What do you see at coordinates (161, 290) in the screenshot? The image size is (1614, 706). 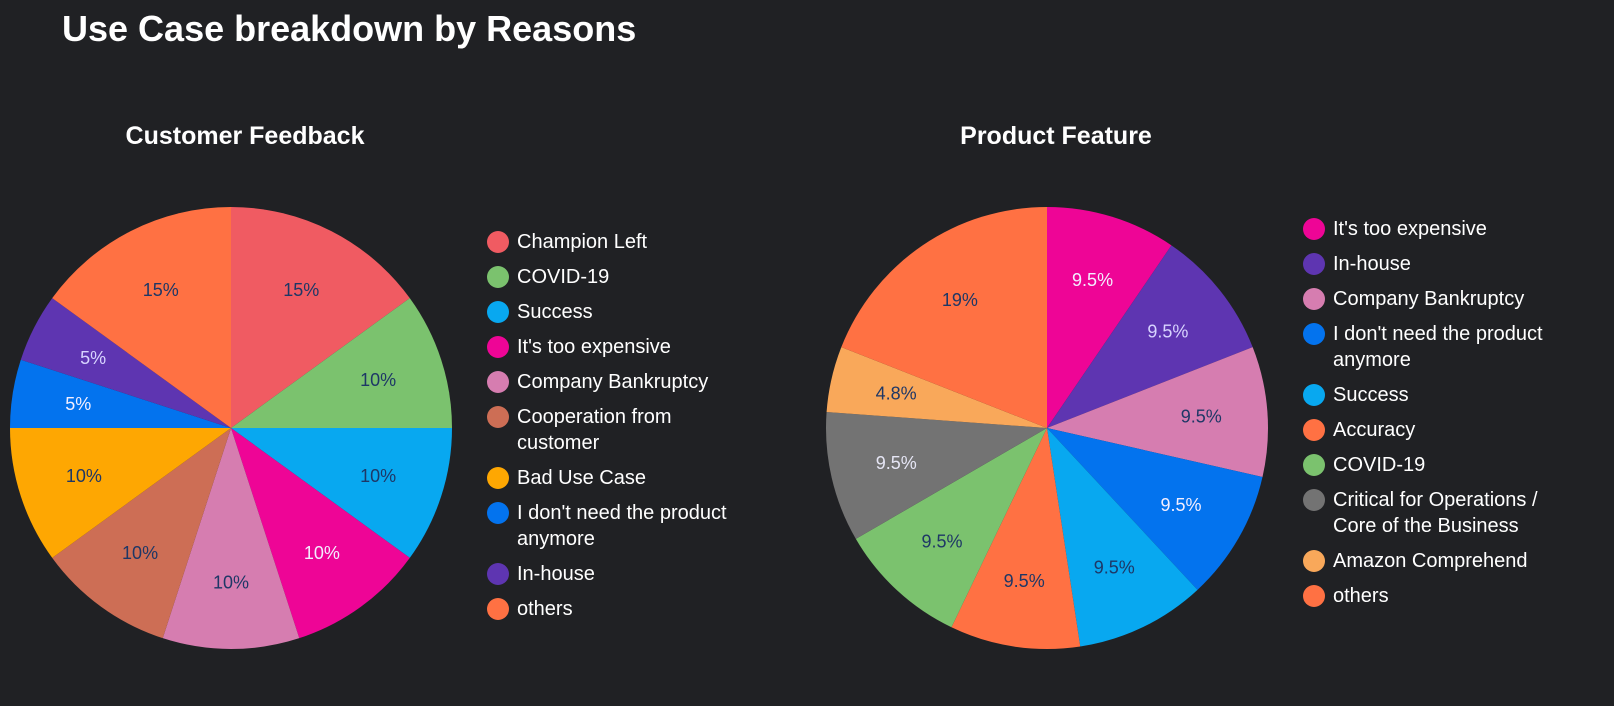 I see `slice-data-label: 15%` at bounding box center [161, 290].